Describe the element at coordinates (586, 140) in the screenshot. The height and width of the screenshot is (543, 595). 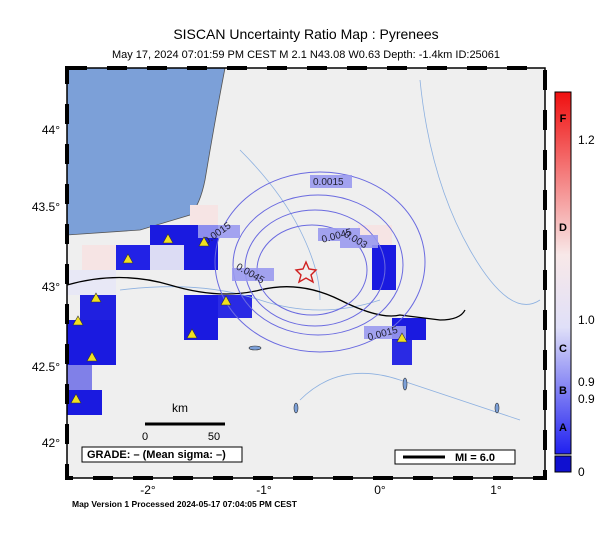
I see `colorbar-tick: 1.2` at that location.